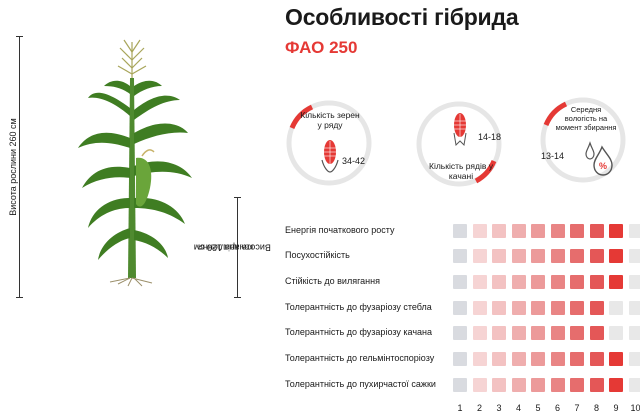  Describe the element at coordinates (586, 109) in the screenshot. I see `moisture-label-line1: Середня` at that location.